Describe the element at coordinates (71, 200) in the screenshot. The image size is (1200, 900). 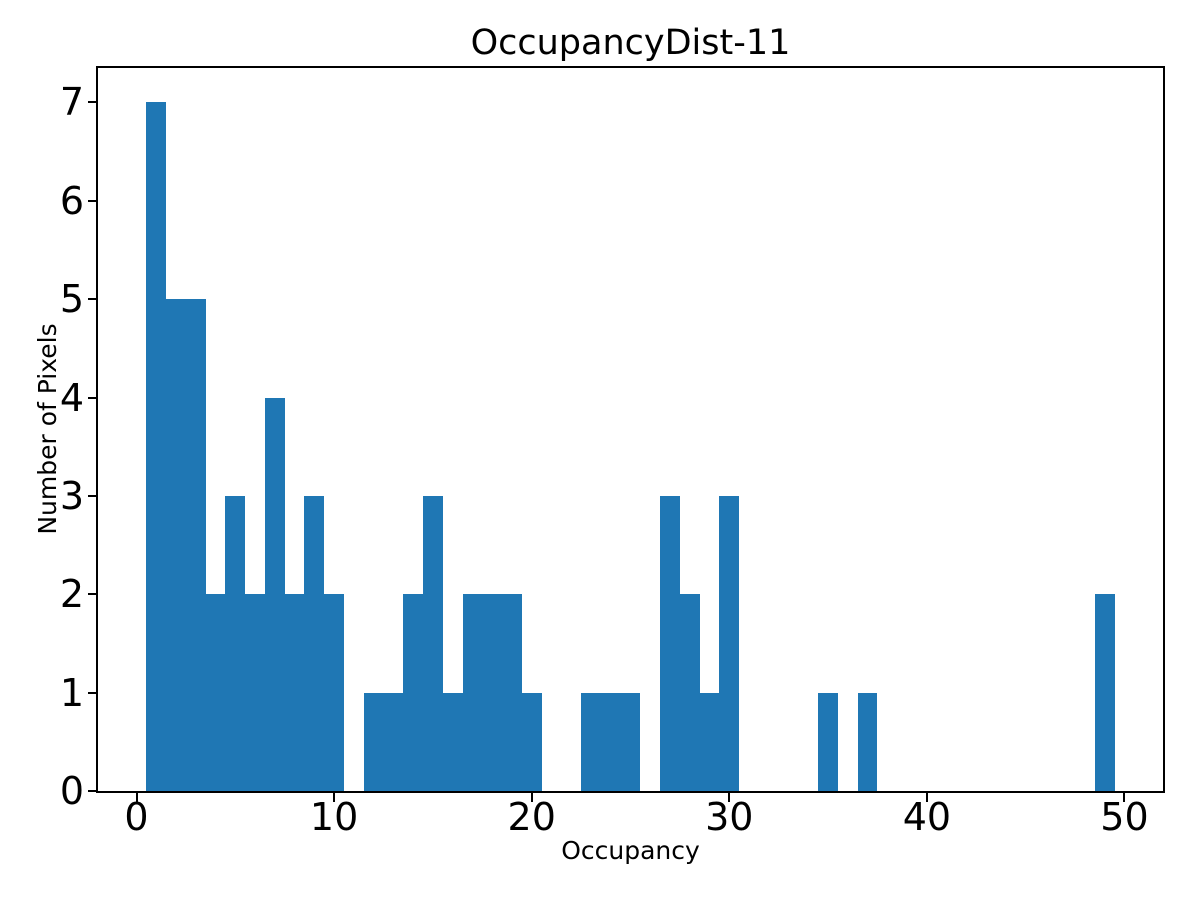
I see `y-tick-label: 6` at that location.